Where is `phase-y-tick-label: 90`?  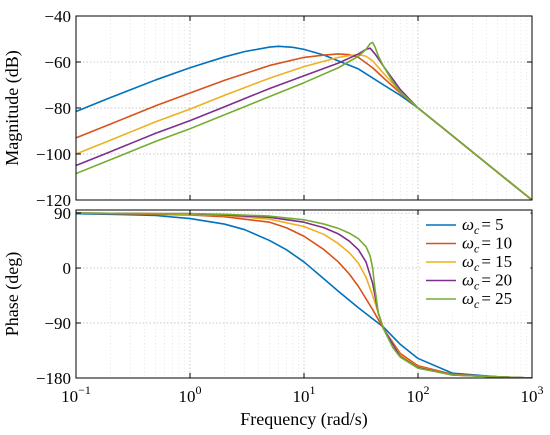 phase-y-tick-label: 90 is located at coordinates (62, 213).